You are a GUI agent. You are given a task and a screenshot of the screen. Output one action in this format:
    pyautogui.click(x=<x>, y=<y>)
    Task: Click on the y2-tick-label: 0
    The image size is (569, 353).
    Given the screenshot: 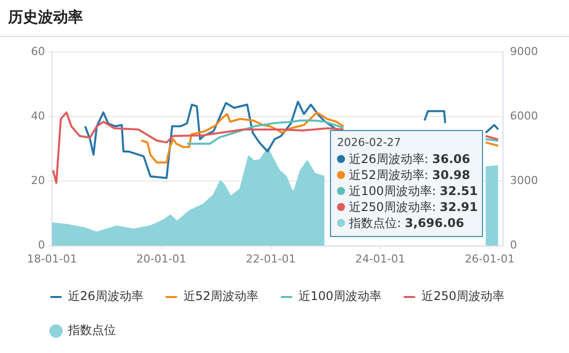 What is the action you would take?
    pyautogui.click(x=514, y=245)
    